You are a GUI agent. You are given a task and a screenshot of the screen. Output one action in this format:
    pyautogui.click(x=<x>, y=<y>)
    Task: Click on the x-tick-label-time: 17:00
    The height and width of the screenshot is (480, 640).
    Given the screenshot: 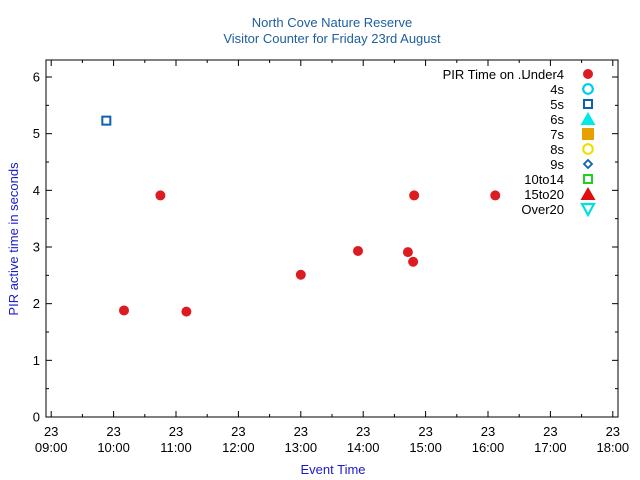 What is the action you would take?
    pyautogui.click(x=550, y=447)
    